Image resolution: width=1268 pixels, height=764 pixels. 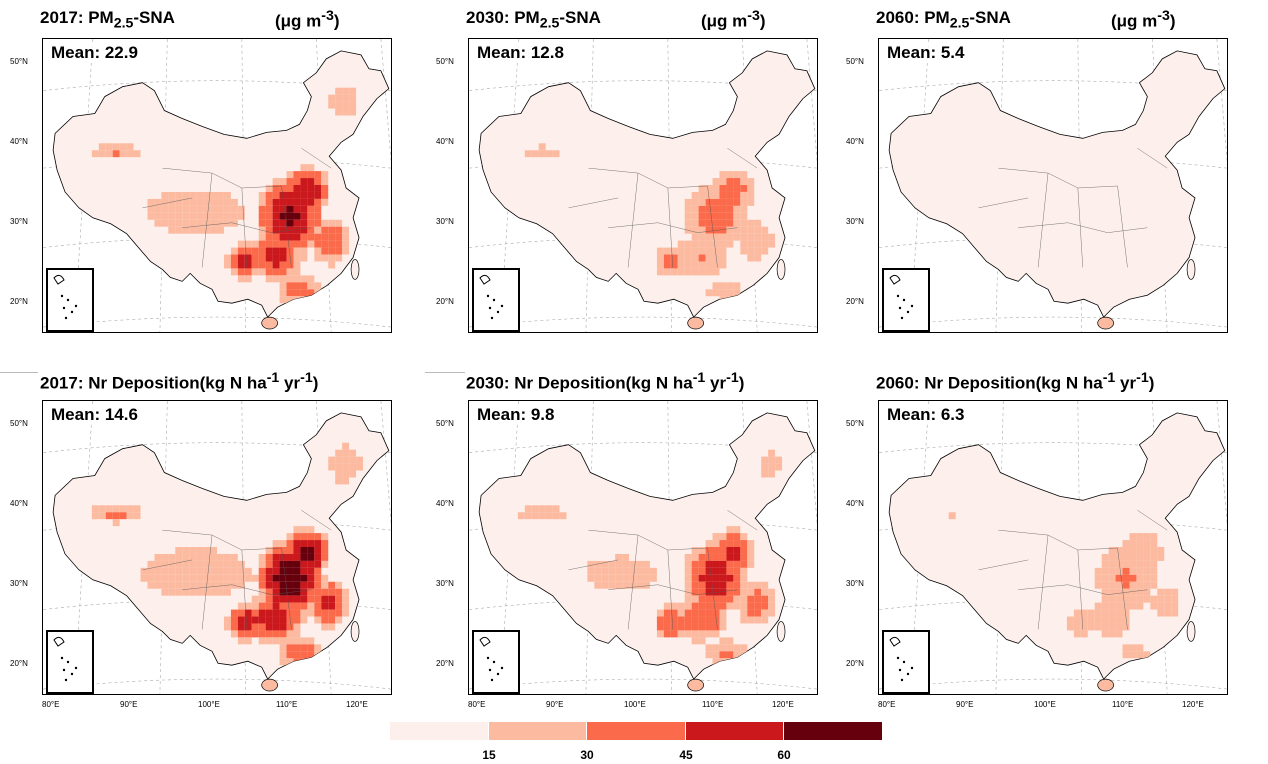 I want to click on longitude-label: 90°E, so click(x=965, y=704).